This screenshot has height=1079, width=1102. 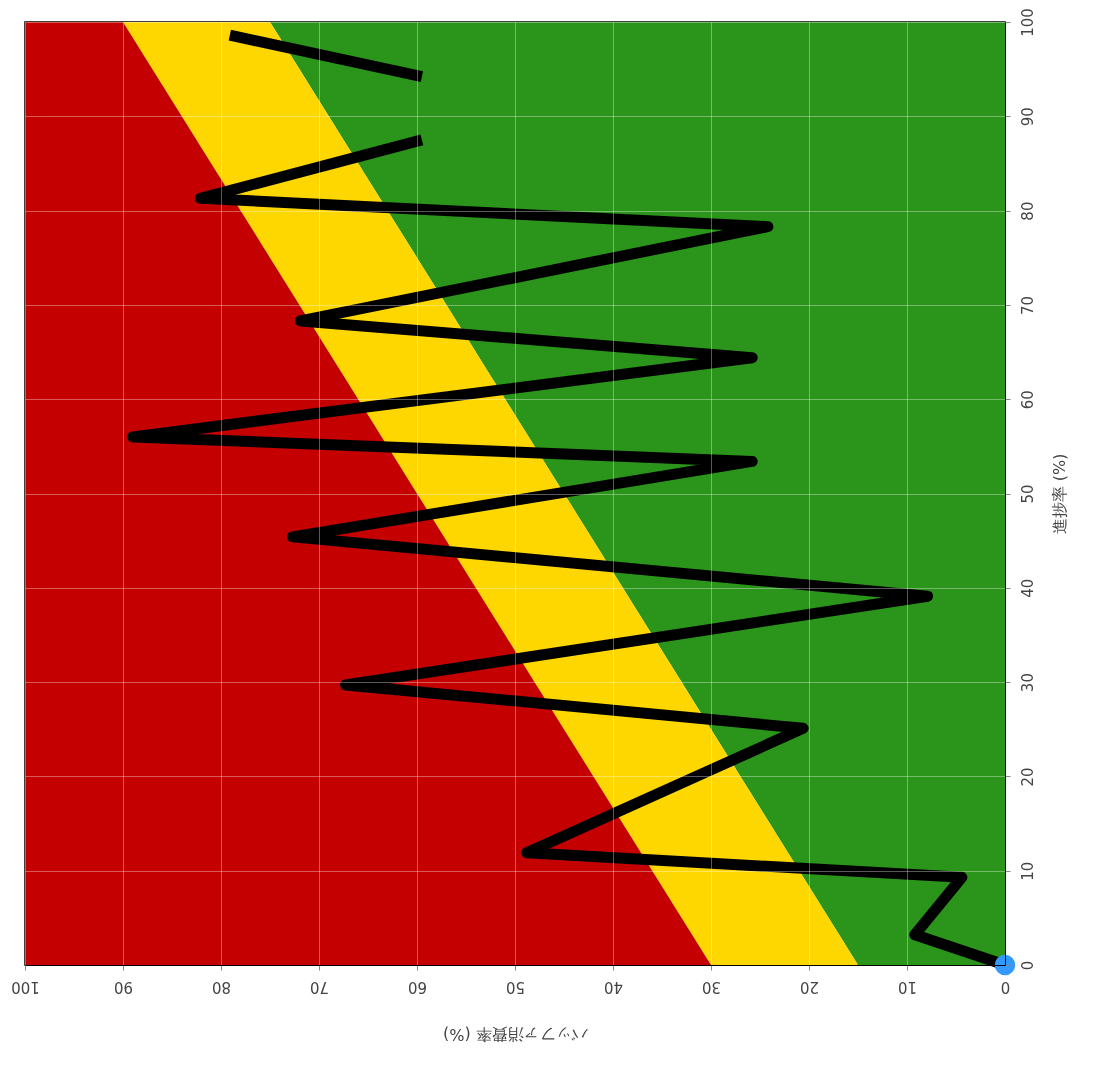 I want to click on y-tick-label: 100, so click(x=1027, y=22).